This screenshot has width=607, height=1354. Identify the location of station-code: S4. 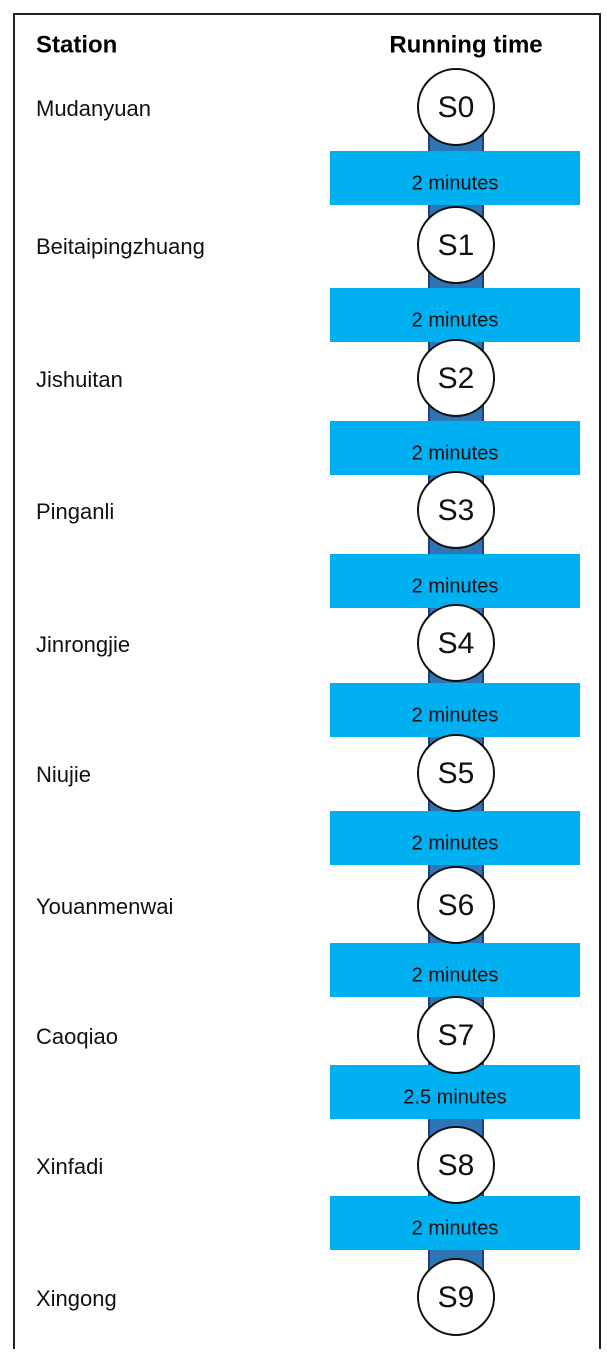
(456, 643).